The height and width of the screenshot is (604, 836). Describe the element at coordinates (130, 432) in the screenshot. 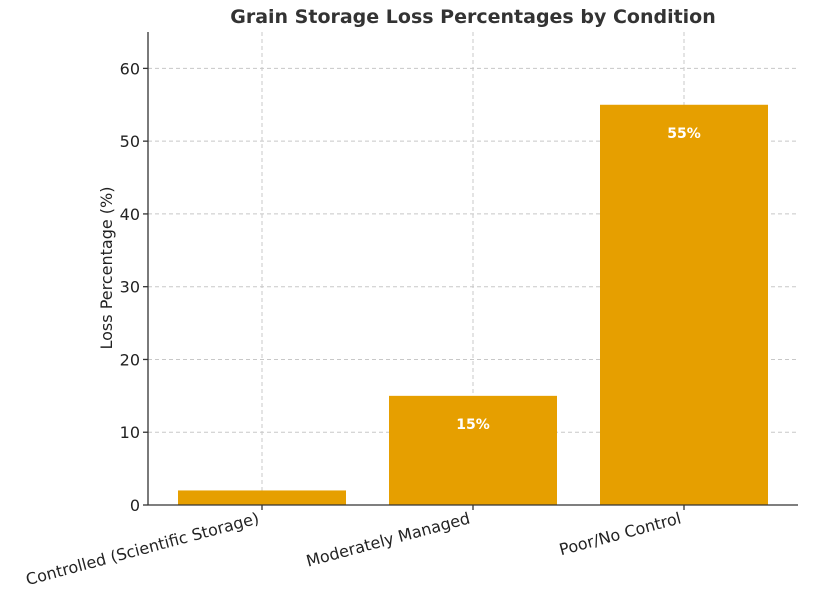

I see `y-tick-label: 10` at that location.